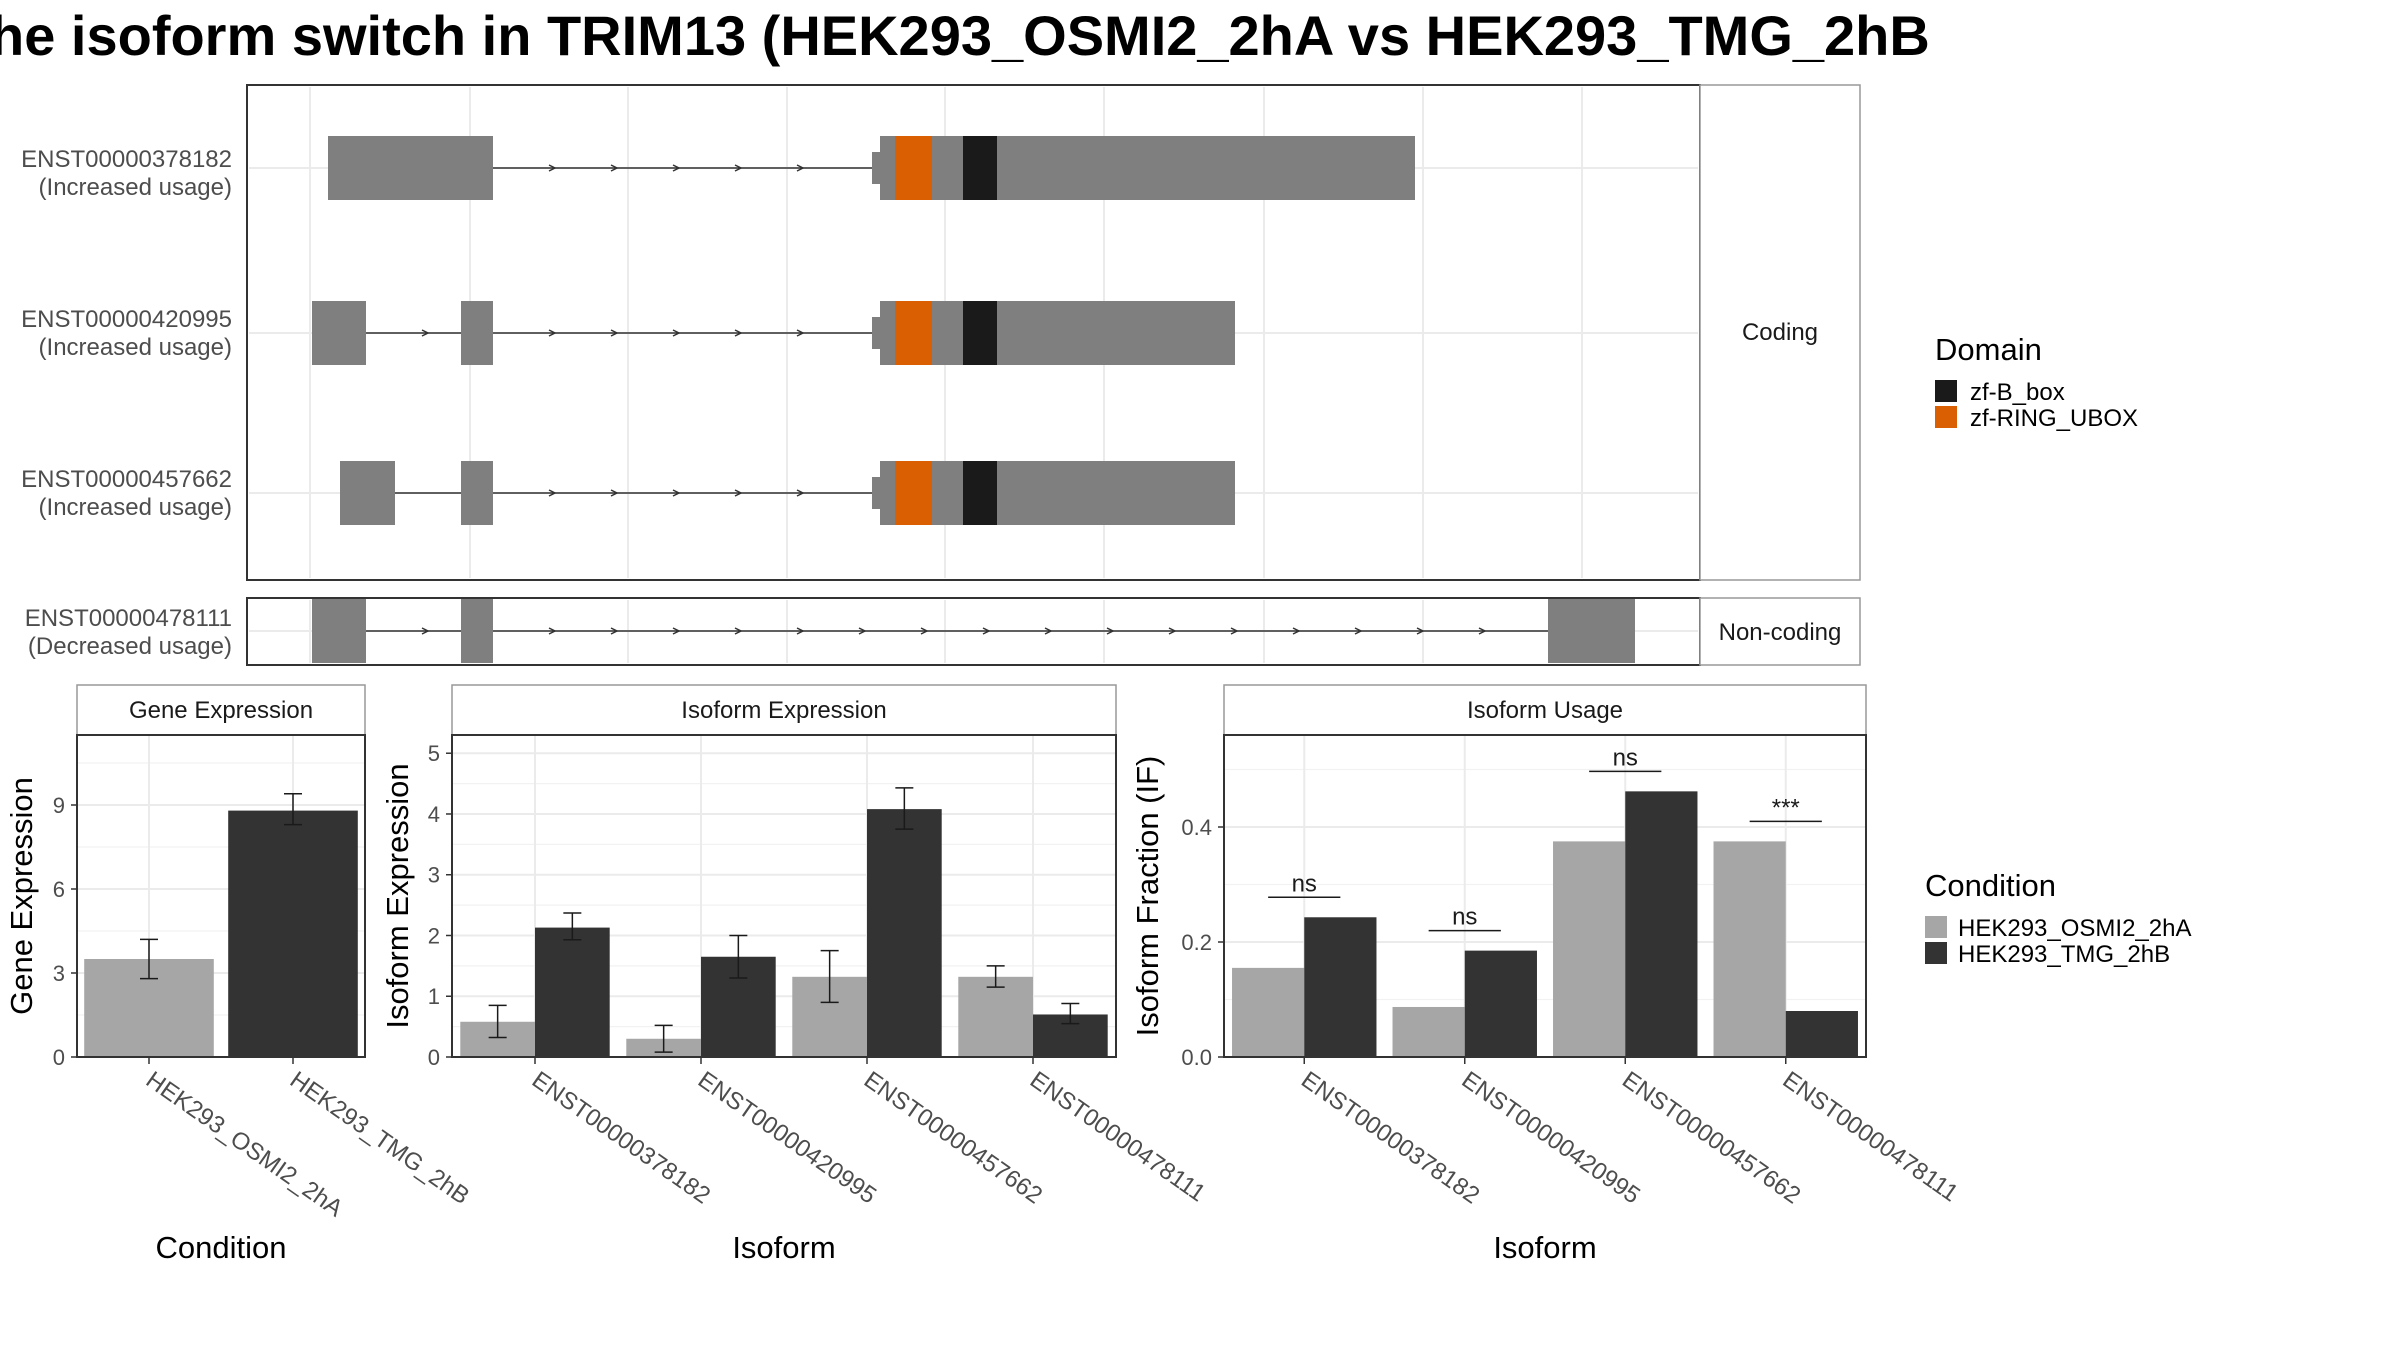 The image size is (2400, 1350). What do you see at coordinates (1196, 942) in the screenshot?
I see `y-tick-label: 0.2` at bounding box center [1196, 942].